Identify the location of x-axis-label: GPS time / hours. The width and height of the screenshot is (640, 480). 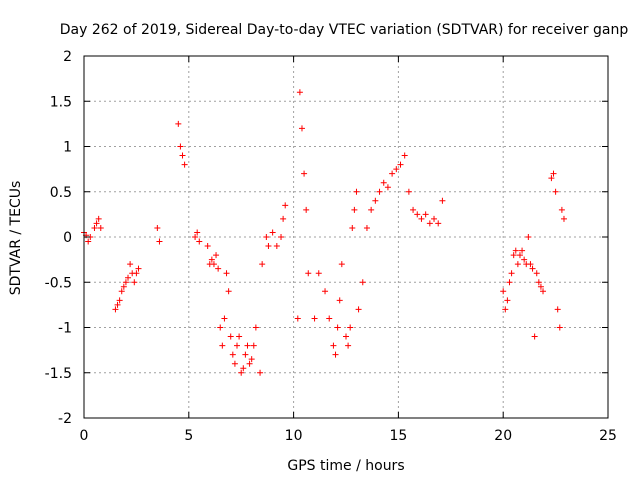
(345, 466).